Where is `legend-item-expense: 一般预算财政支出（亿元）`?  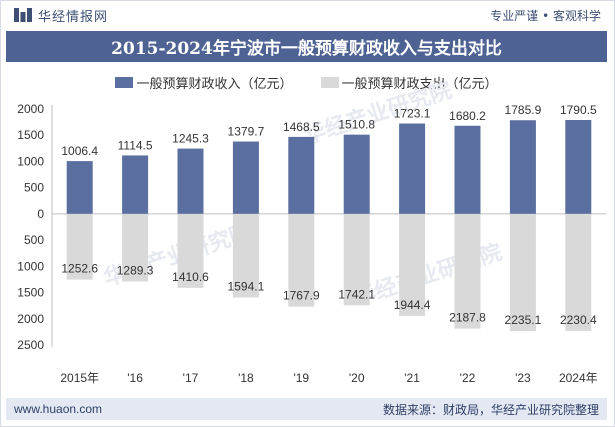 legend-item-expense: 一般预算财政支出（亿元） is located at coordinates (409, 82).